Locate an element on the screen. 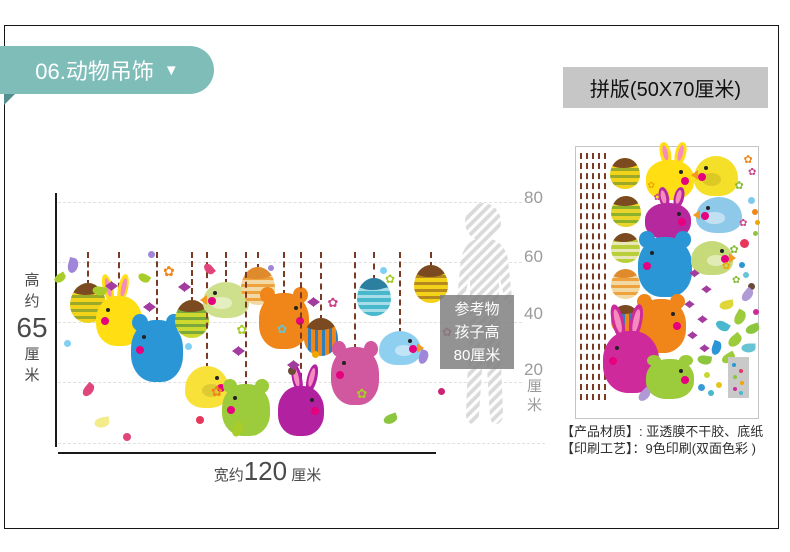 This screenshot has height=552, width=790. width-prefix: 宽约 is located at coordinates (228, 475).